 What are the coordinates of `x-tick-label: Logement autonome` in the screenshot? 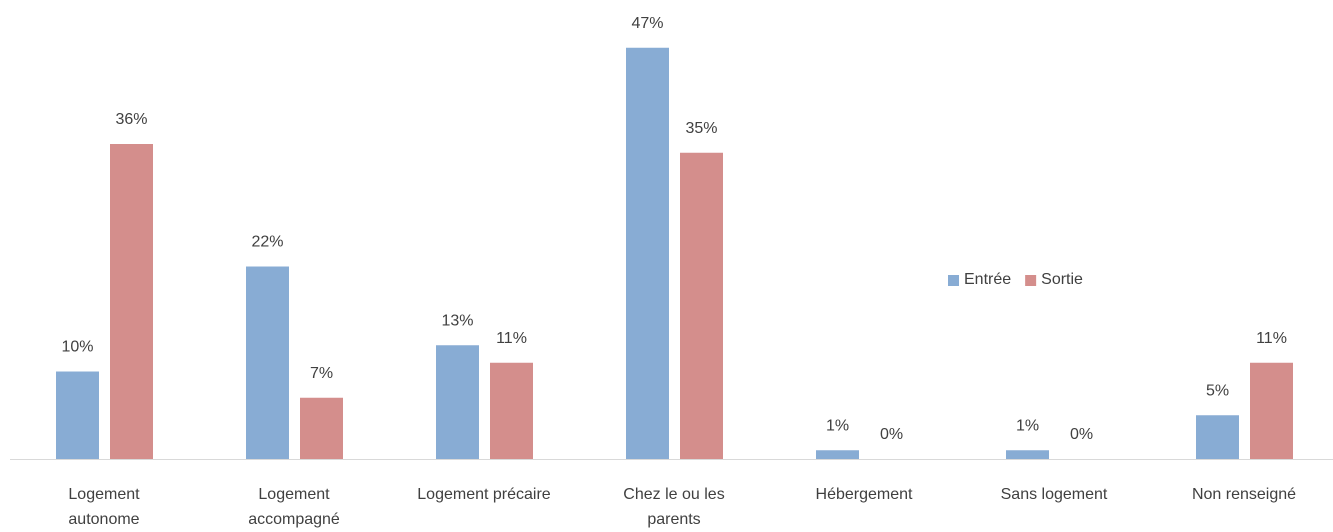 It's located at (104, 507).